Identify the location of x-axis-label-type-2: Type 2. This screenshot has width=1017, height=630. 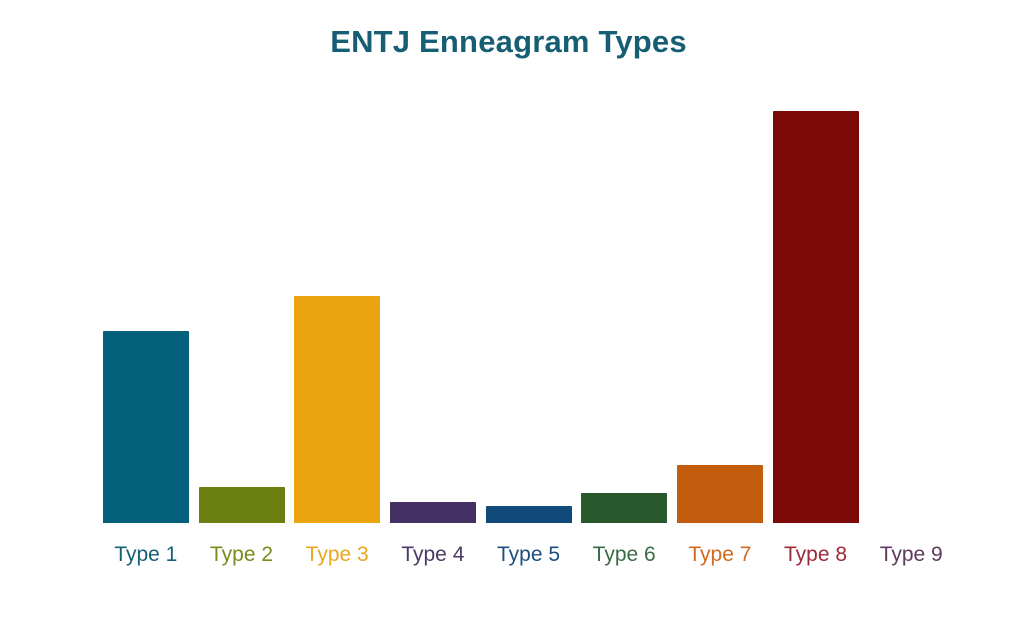
(241, 554).